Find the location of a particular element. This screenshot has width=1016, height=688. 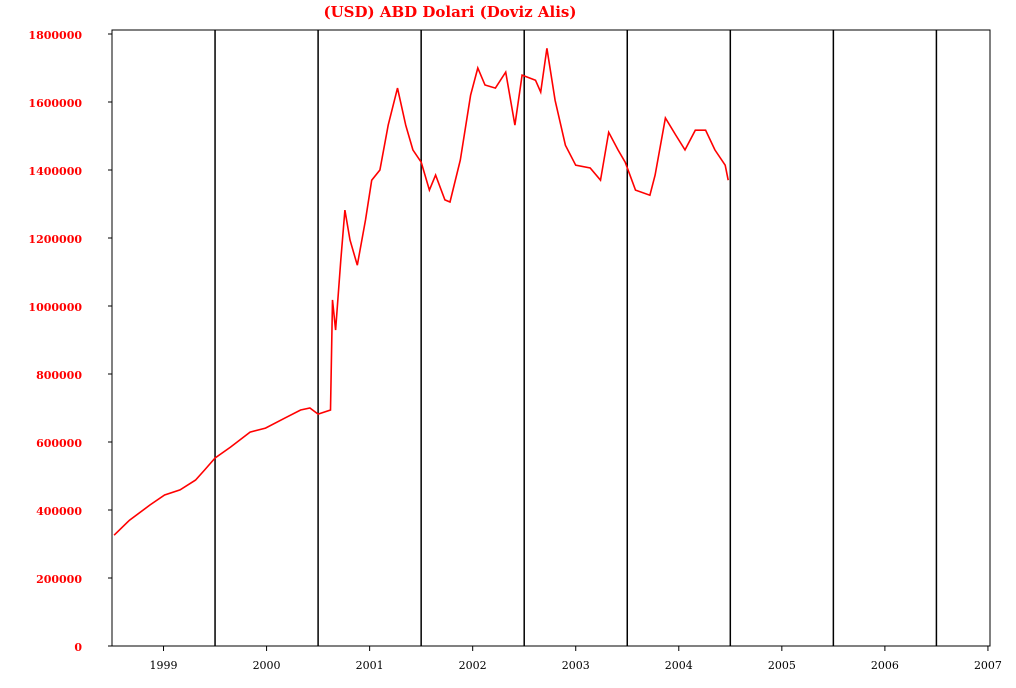

y-tick-label: 600000 is located at coordinates (59, 443).